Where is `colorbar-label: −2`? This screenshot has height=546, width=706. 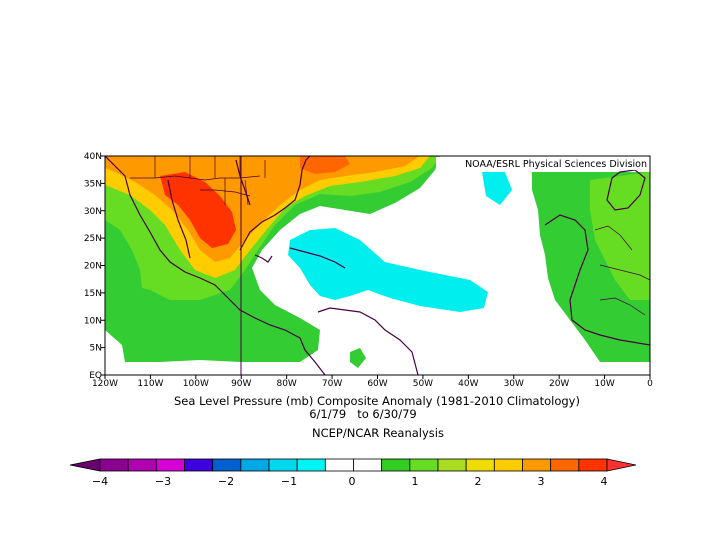
colorbar-label: −2 is located at coordinates (226, 481).